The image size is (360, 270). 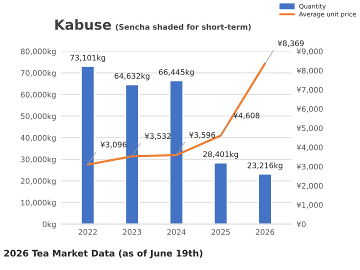 What do you see at coordinates (83, 24) in the screenshot?
I see `chart-title: Kabuse` at bounding box center [83, 24].